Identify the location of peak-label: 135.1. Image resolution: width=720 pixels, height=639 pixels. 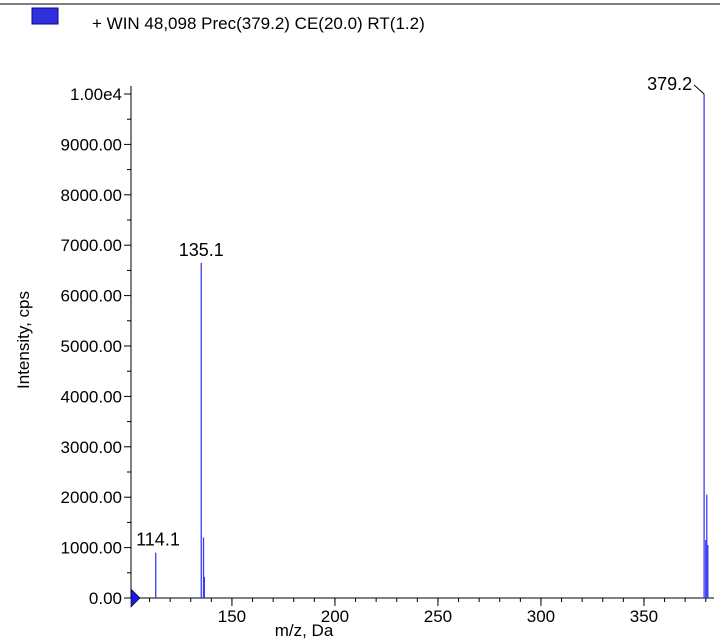
(201, 250).